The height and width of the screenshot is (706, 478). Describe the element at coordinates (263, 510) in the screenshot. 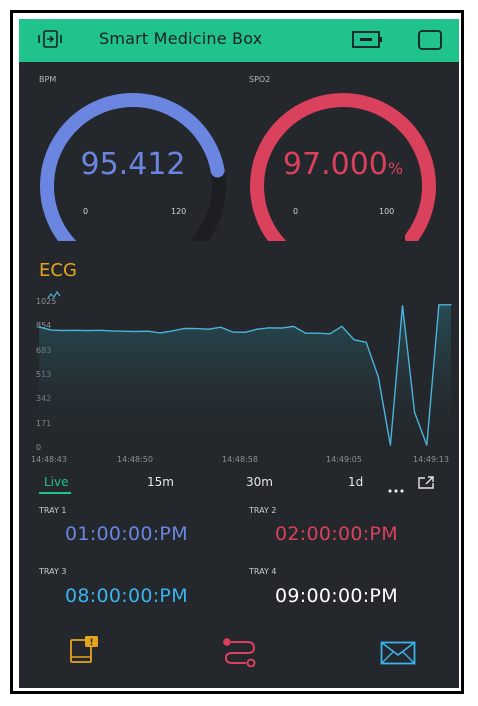

I see `tray-2-label: TRAY 2` at that location.